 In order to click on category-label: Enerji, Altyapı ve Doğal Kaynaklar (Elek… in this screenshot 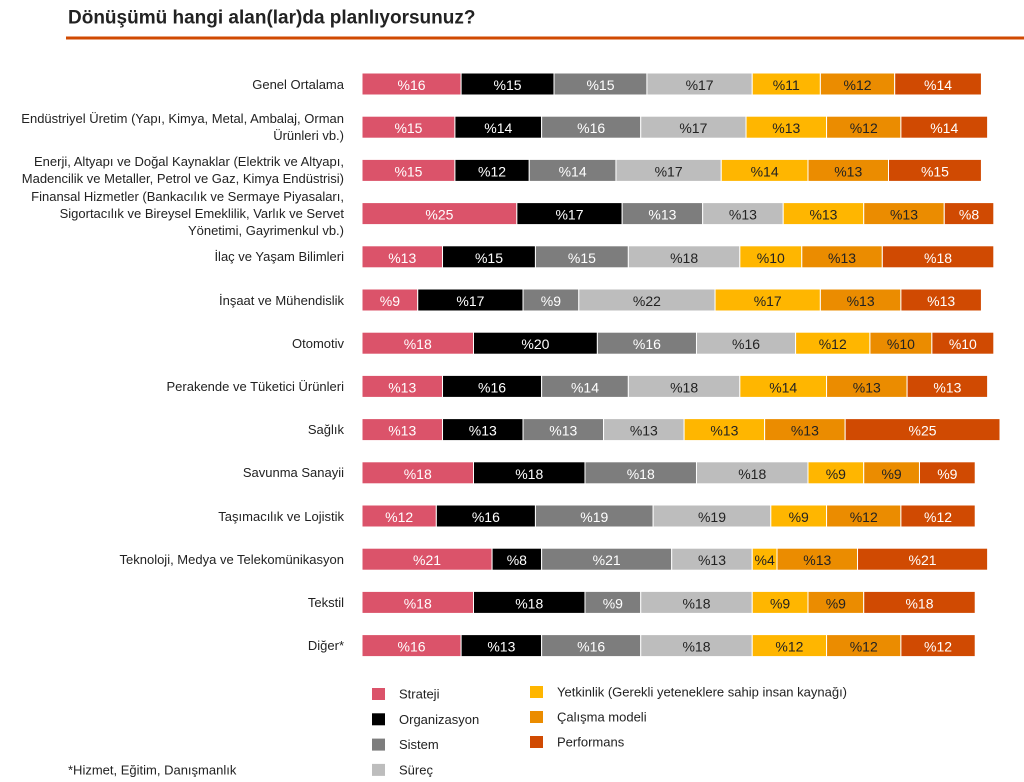, I will do `click(182, 170)`.